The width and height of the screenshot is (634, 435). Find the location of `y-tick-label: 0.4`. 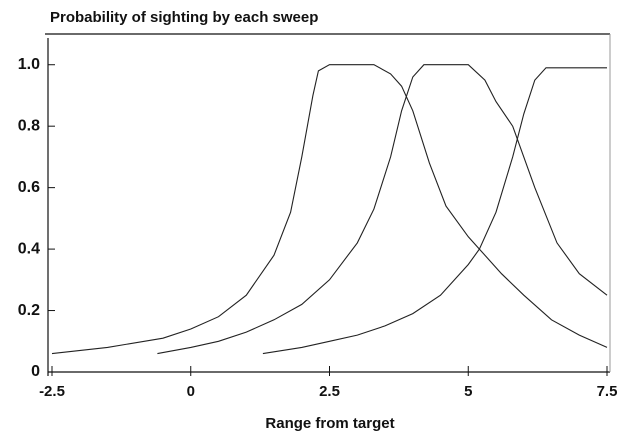

y-tick-label: 0.4 is located at coordinates (29, 248).